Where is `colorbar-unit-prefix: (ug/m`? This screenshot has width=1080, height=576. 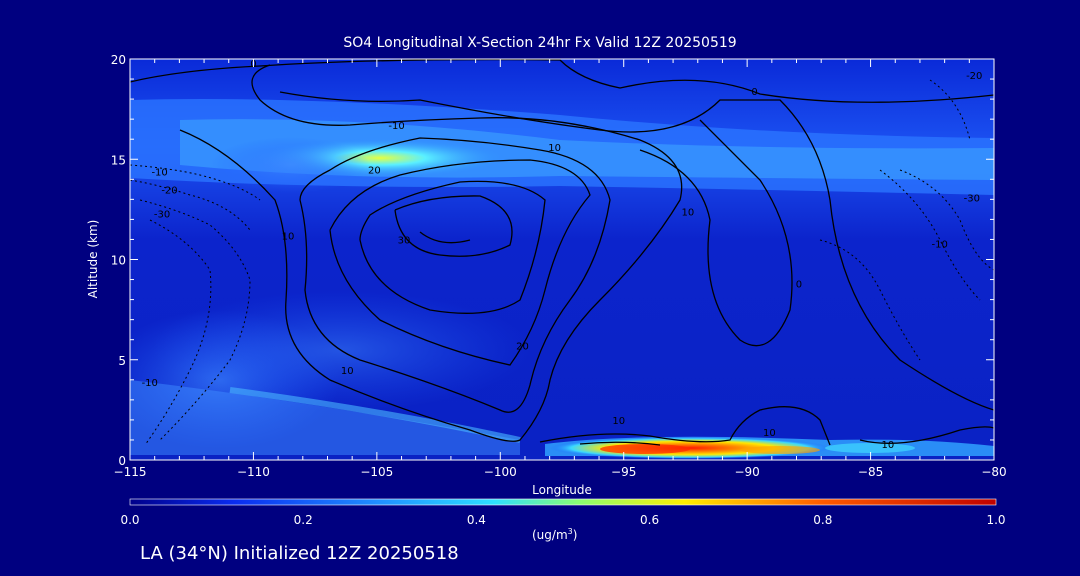 colorbar-unit-prefix: (ug/m is located at coordinates (550, 535).